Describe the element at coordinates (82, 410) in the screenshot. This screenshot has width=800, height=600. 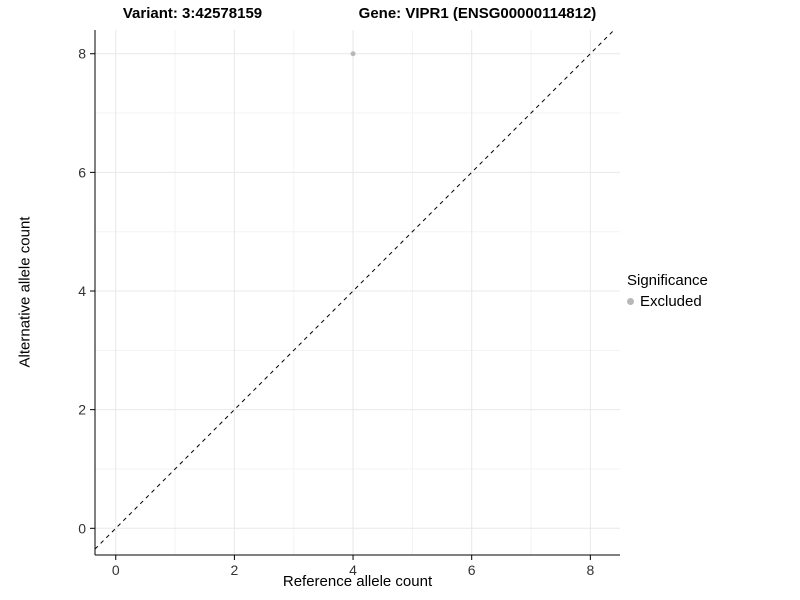
I see `y-tick-label: 2` at that location.